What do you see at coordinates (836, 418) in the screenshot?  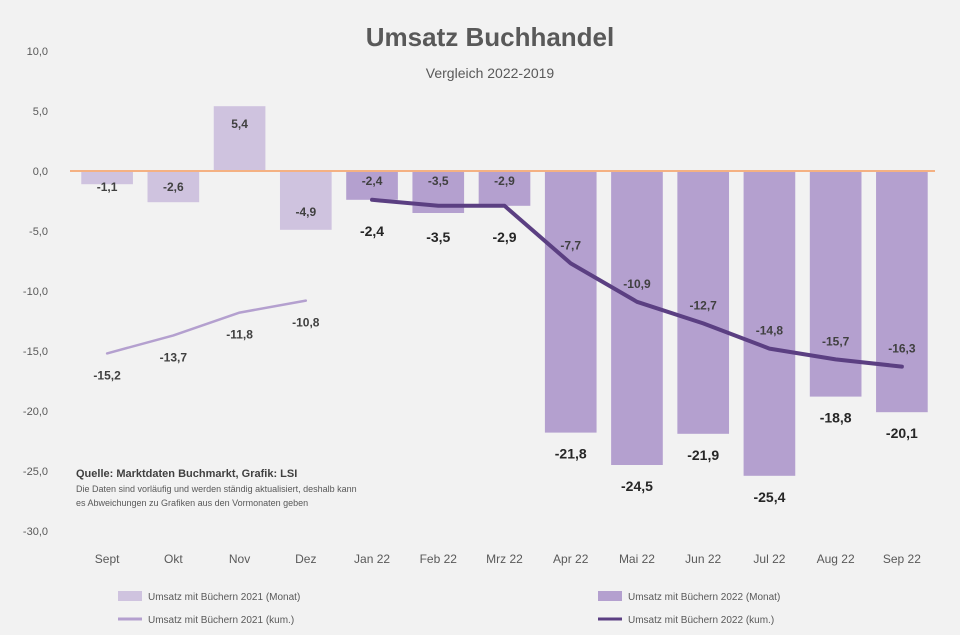 I see `data-label: -18,8` at bounding box center [836, 418].